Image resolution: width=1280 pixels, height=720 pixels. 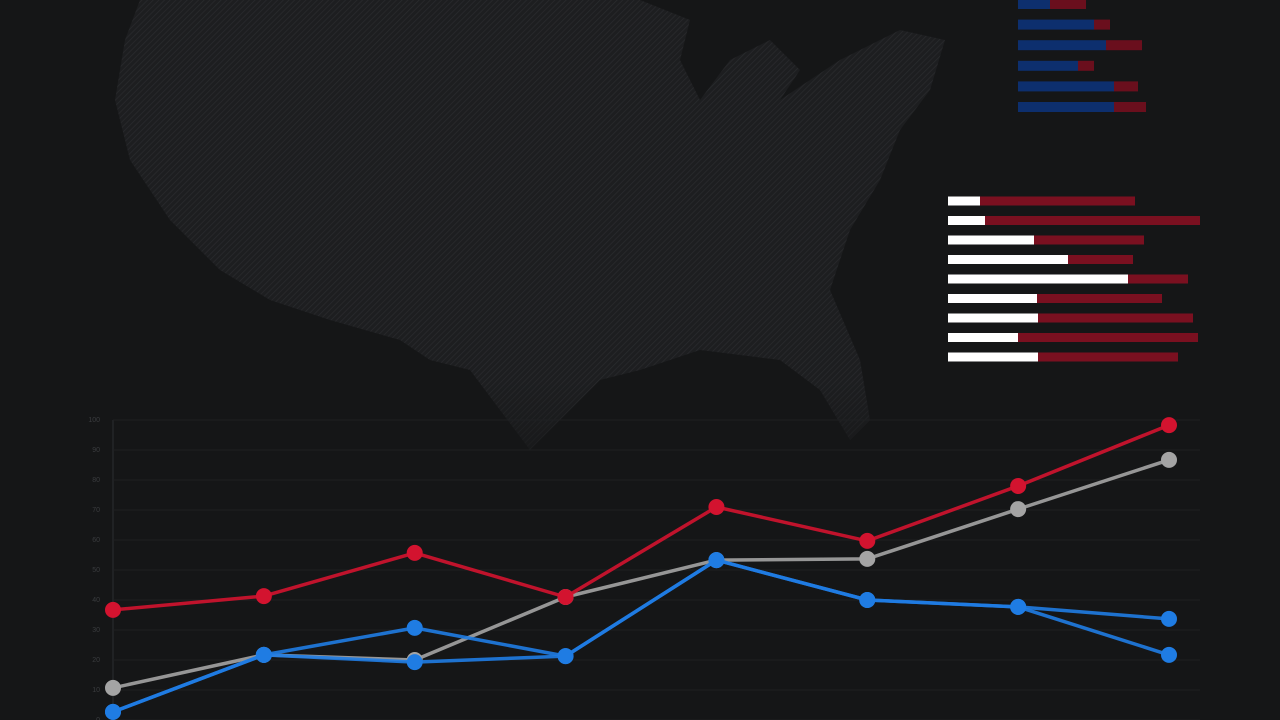 What do you see at coordinates (96, 660) in the screenshot?
I see `y-tick-label: 20` at bounding box center [96, 660].